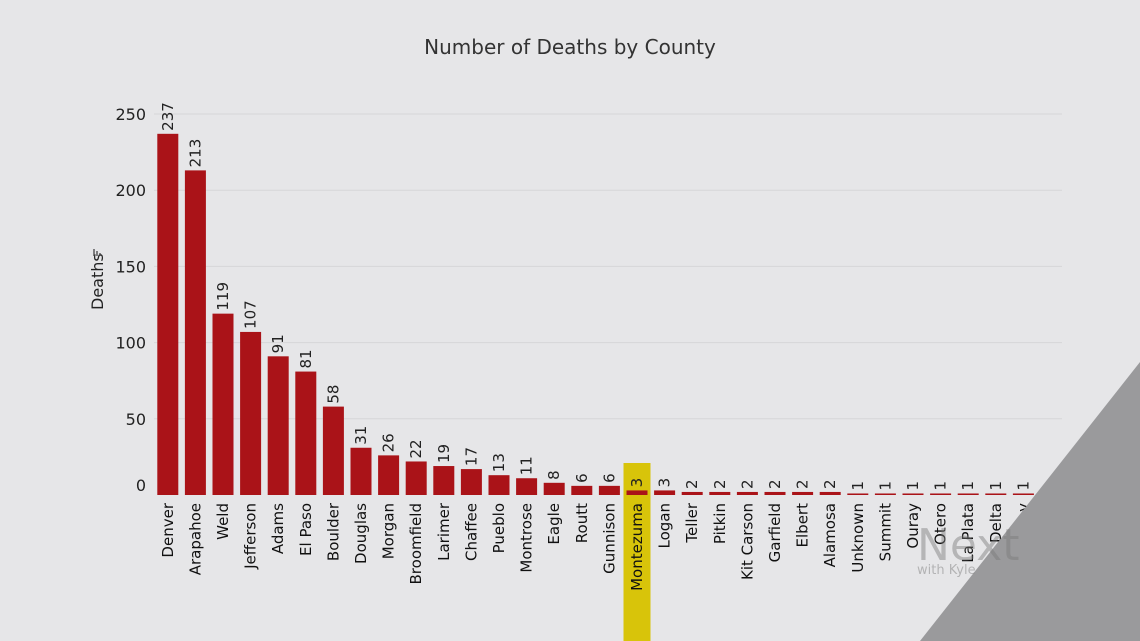 The image size is (1140, 641). I want to click on chart-title: Number of Deaths by County, so click(570, 47).